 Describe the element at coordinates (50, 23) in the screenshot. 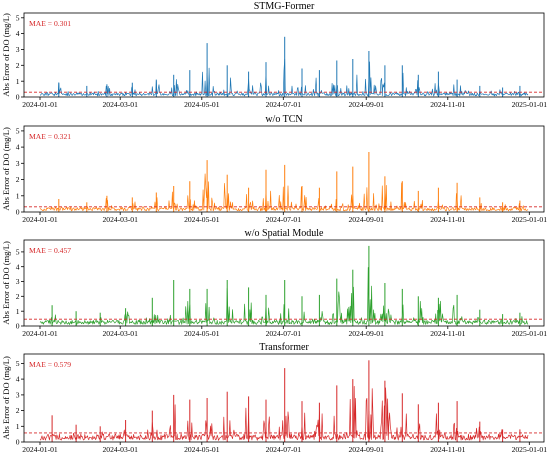

I see `mae-annotation: MAE = 0.301` at that location.